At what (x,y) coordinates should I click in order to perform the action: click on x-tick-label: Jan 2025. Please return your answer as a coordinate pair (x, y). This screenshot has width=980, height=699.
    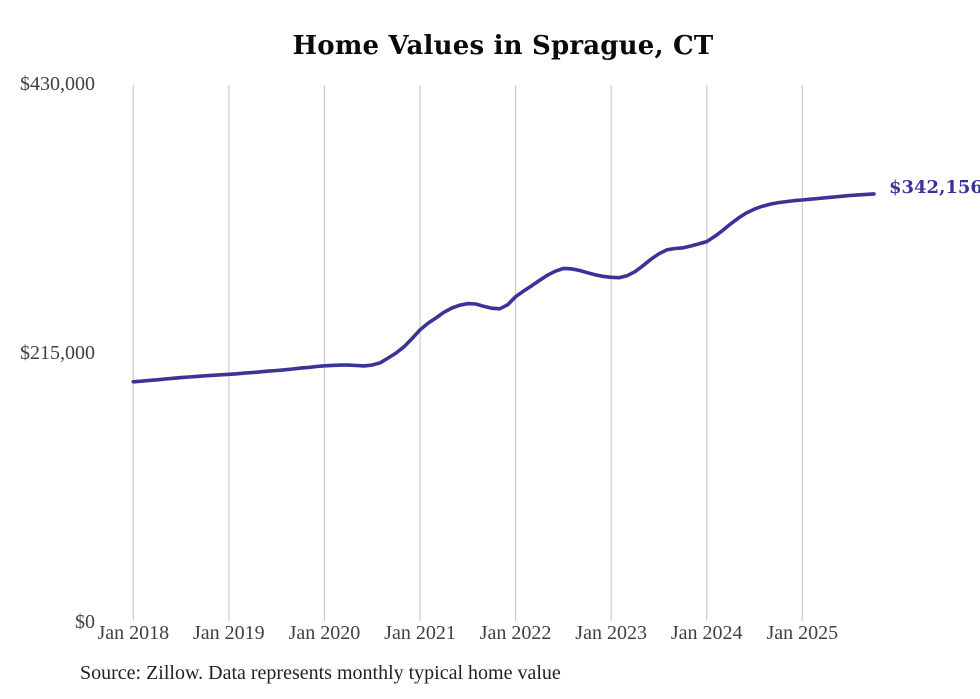
    Looking at the image, I should click on (802, 633).